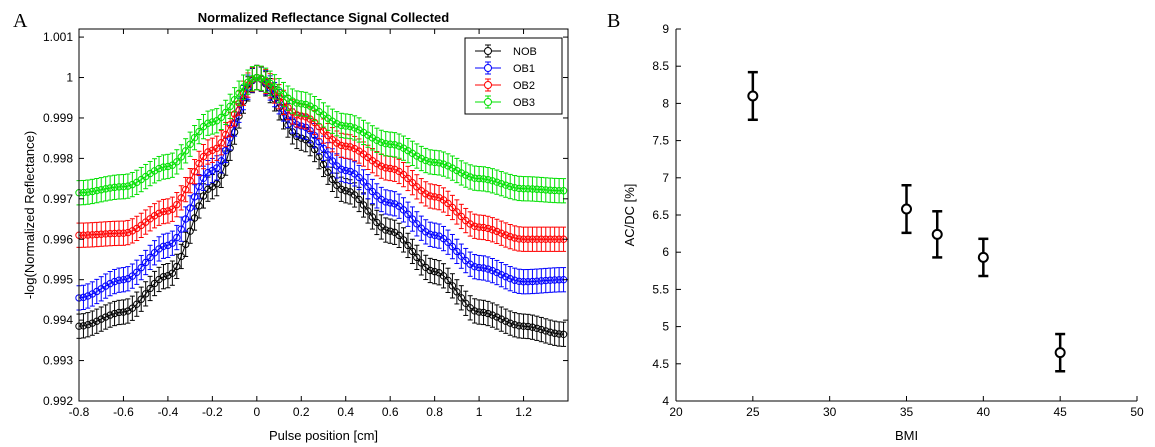 The height and width of the screenshot is (447, 1155). What do you see at coordinates (505, 85) in the screenshot?
I see `legend-entry-ob2: OB2` at bounding box center [505, 85].